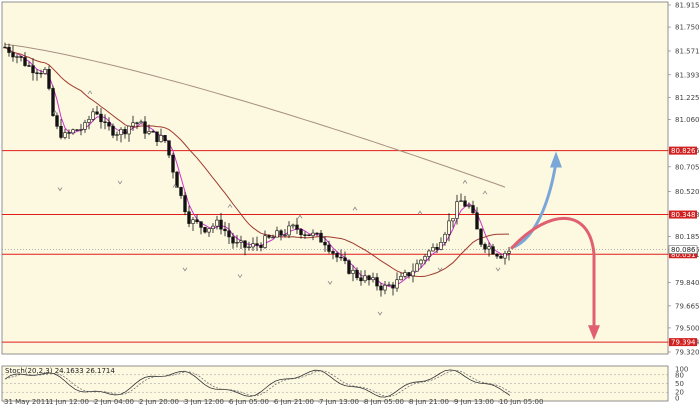 This screenshot has height=405, width=700. I want to click on stochastic-axis-label: 80, so click(679, 375).